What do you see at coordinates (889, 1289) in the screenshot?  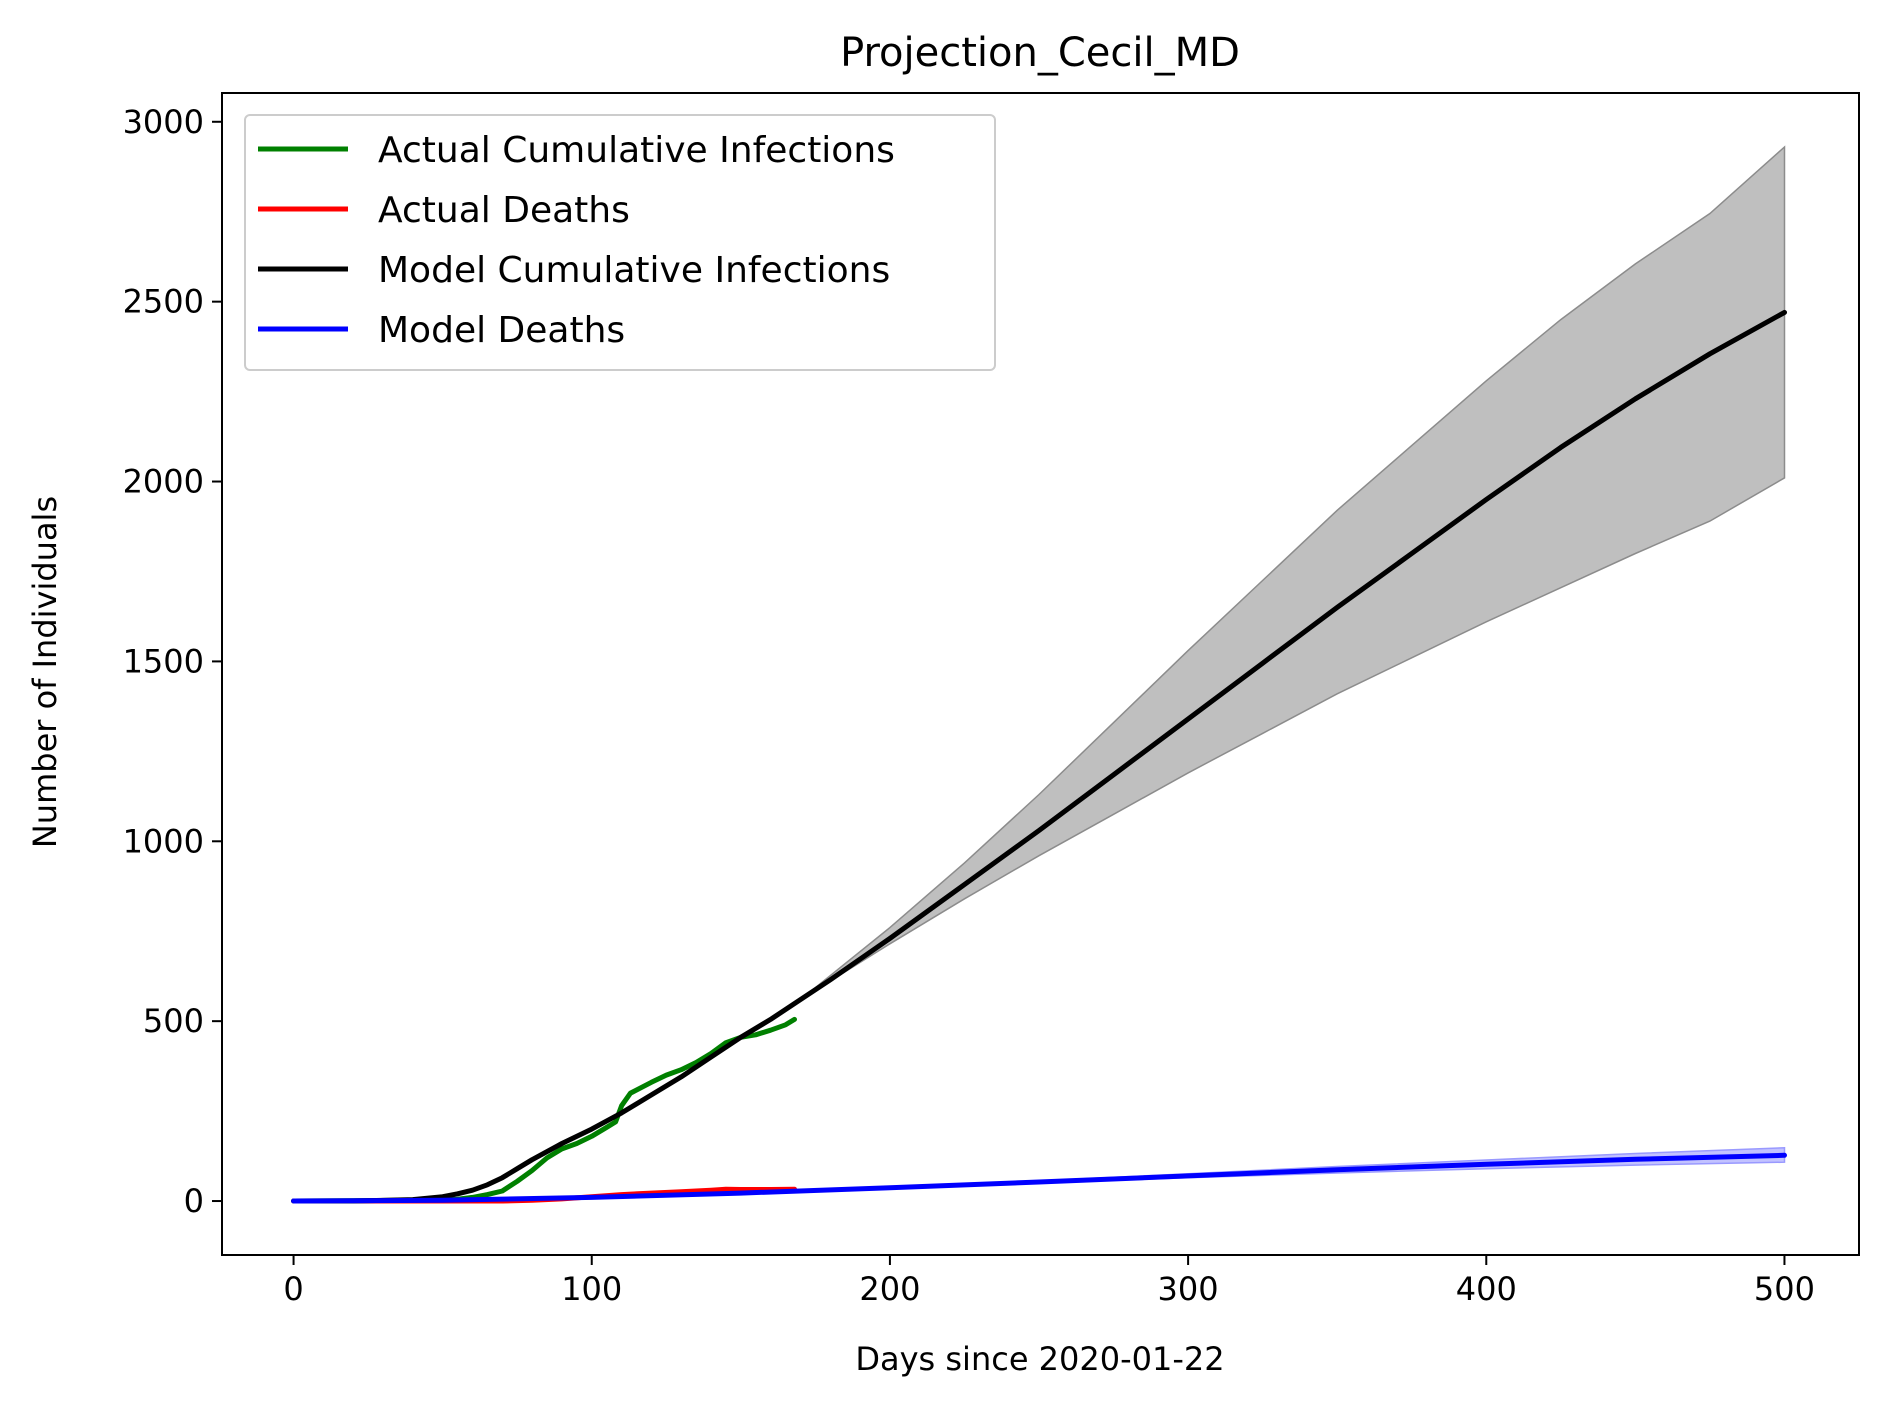 I see `x-tick-label: 200` at bounding box center [889, 1289].